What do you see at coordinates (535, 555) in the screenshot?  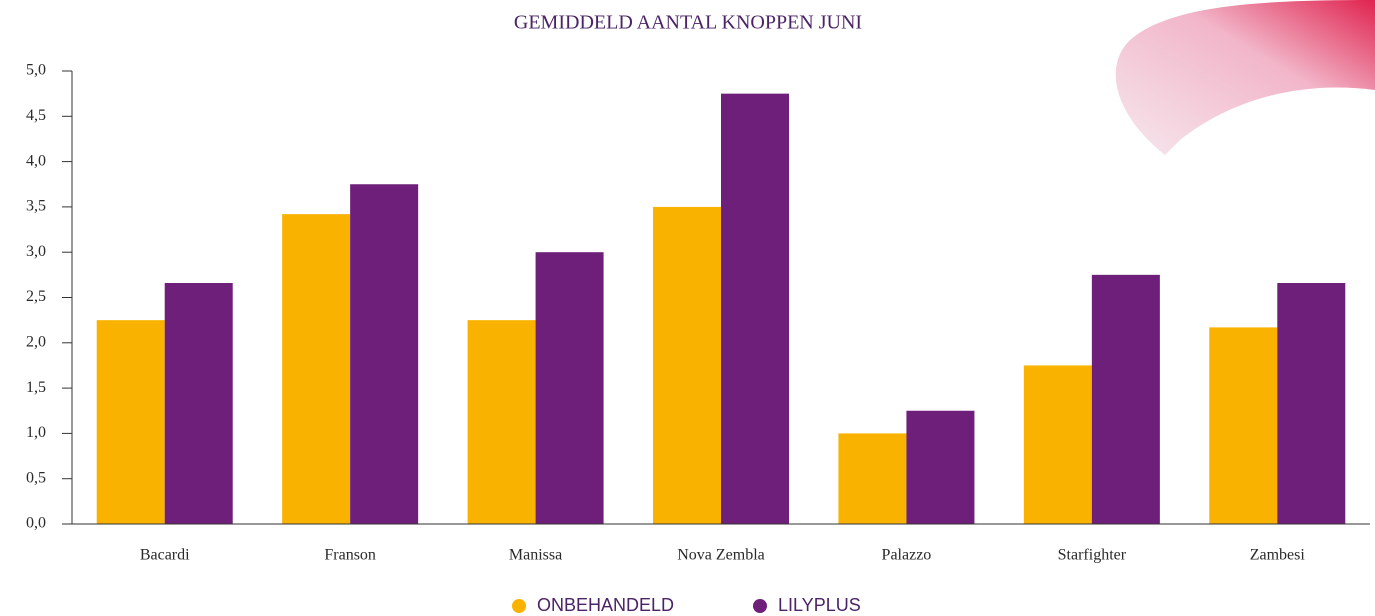 I see `x-tick-label: Manissa` at bounding box center [535, 555].